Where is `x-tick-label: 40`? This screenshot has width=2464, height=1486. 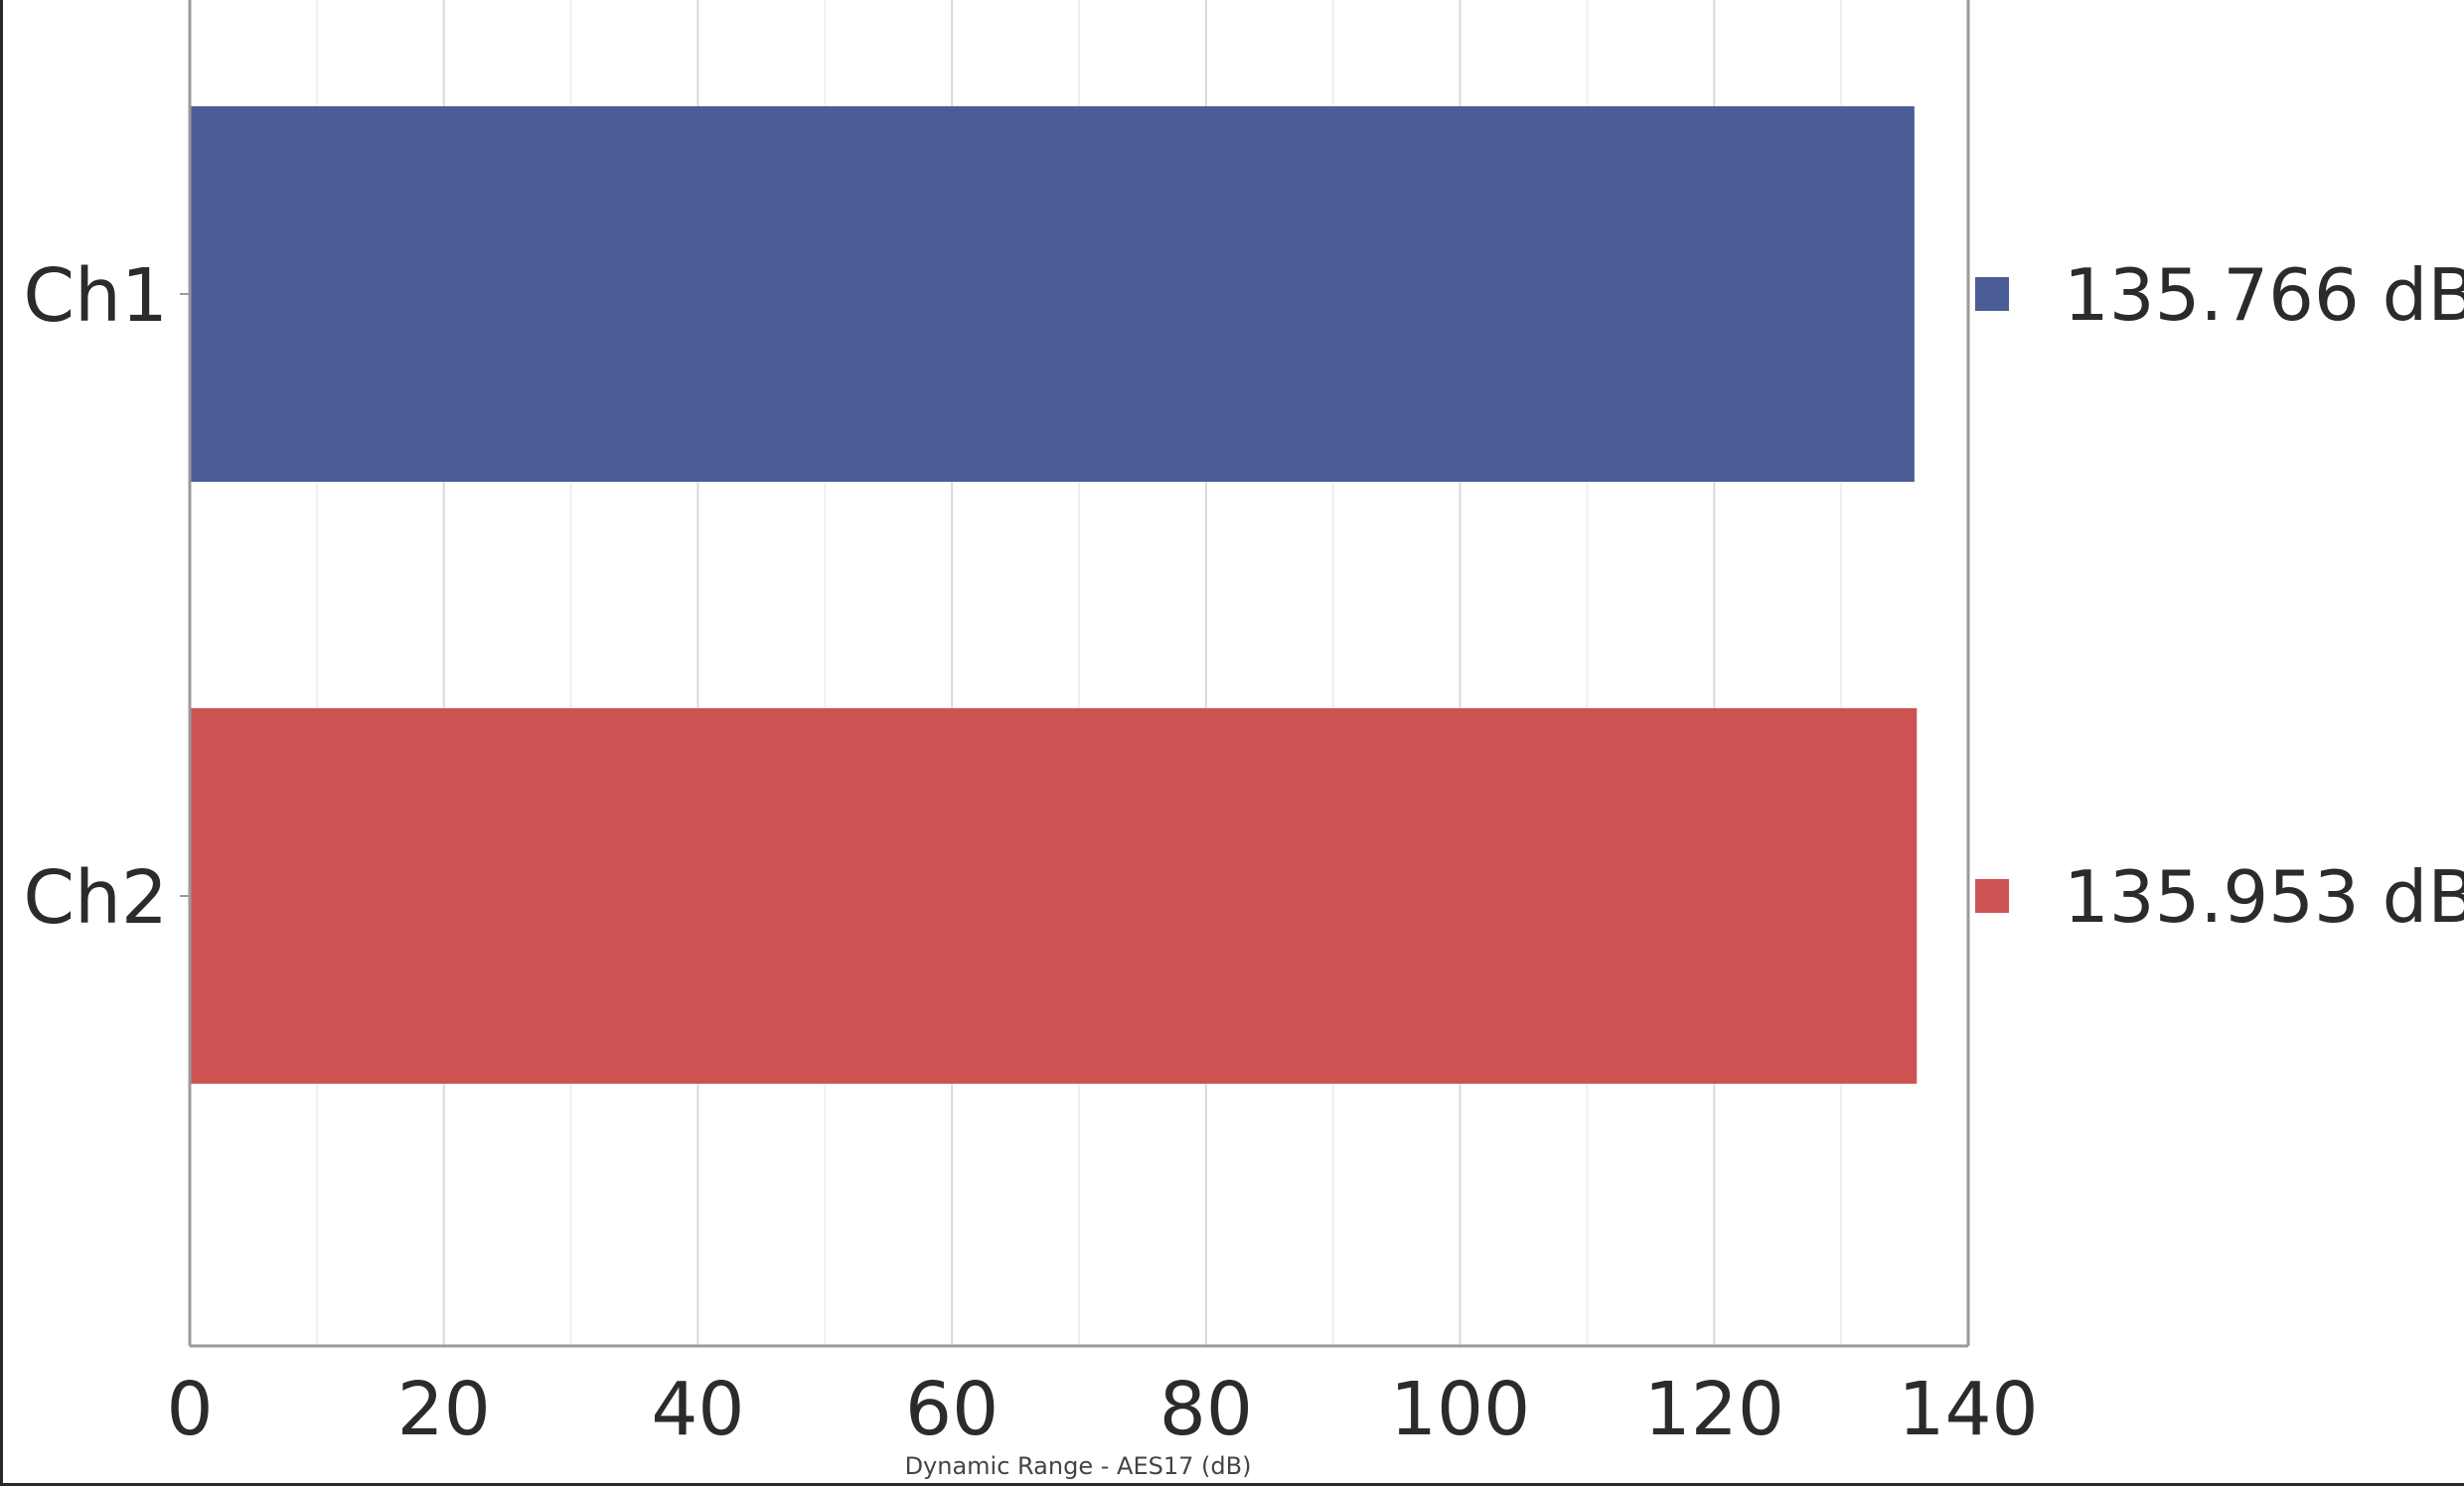
x-tick-label: 40 is located at coordinates (698, 1409).